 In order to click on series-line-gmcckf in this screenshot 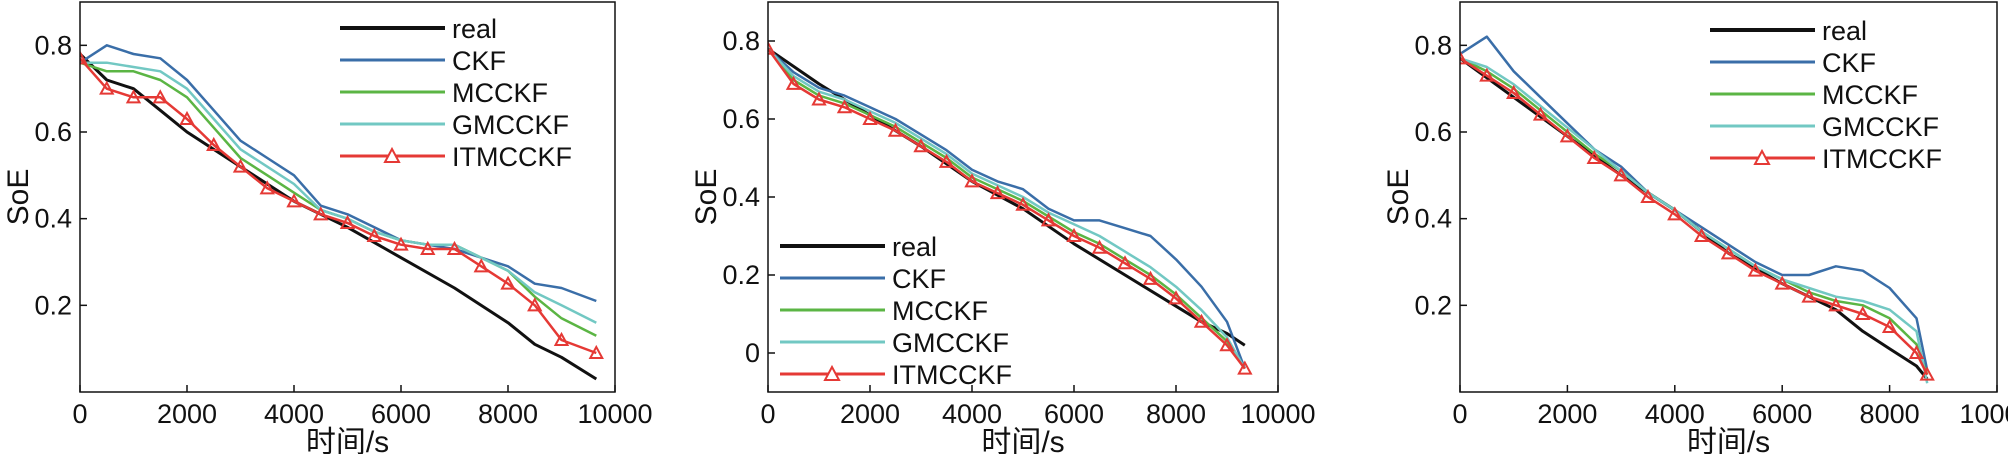, I will do `click(338, 192)`.